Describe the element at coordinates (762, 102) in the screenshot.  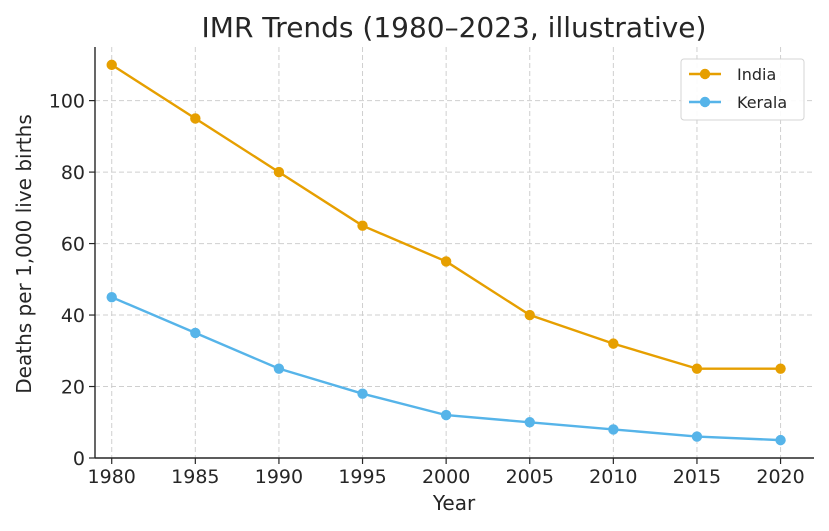
I see `legend-kerala-label: Kerala` at that location.